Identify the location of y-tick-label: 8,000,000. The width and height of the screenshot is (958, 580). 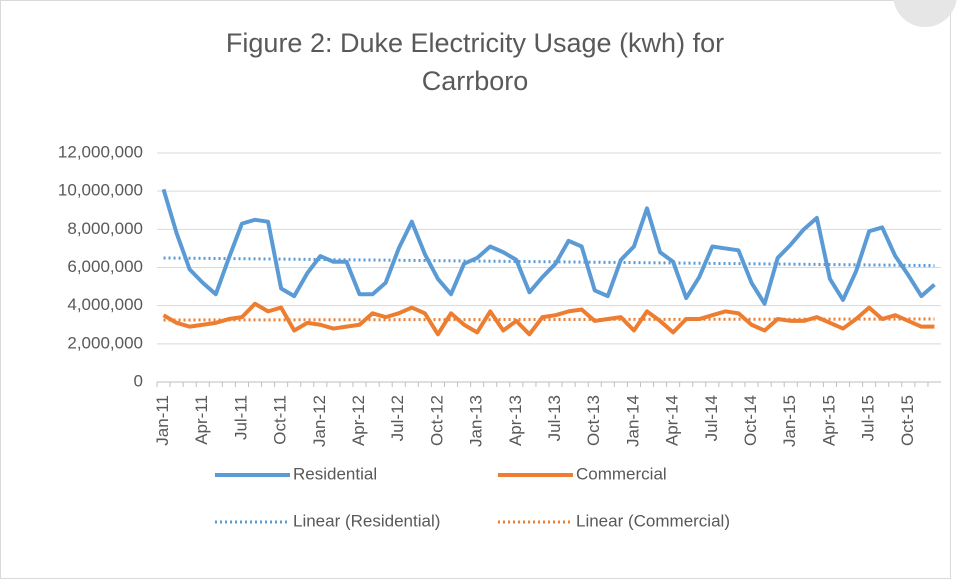
(105, 228).